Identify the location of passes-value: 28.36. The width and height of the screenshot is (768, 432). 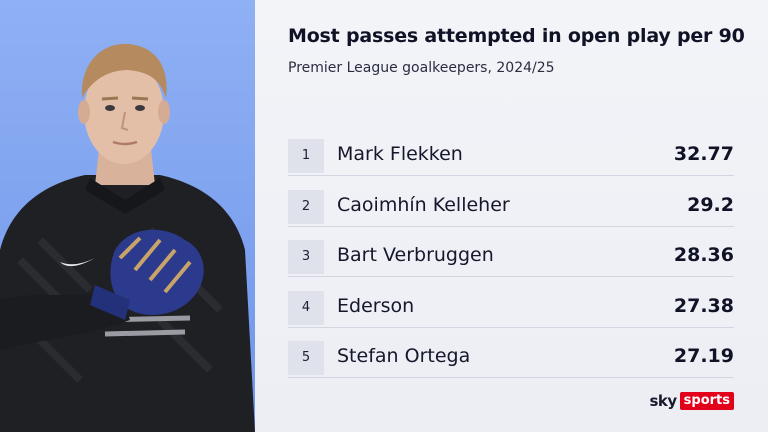
(703, 255).